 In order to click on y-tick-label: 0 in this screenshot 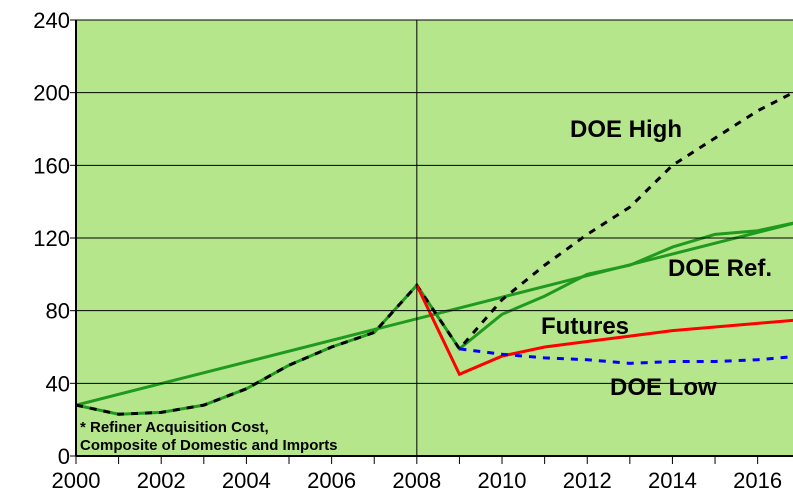, I will do `click(64, 456)`.